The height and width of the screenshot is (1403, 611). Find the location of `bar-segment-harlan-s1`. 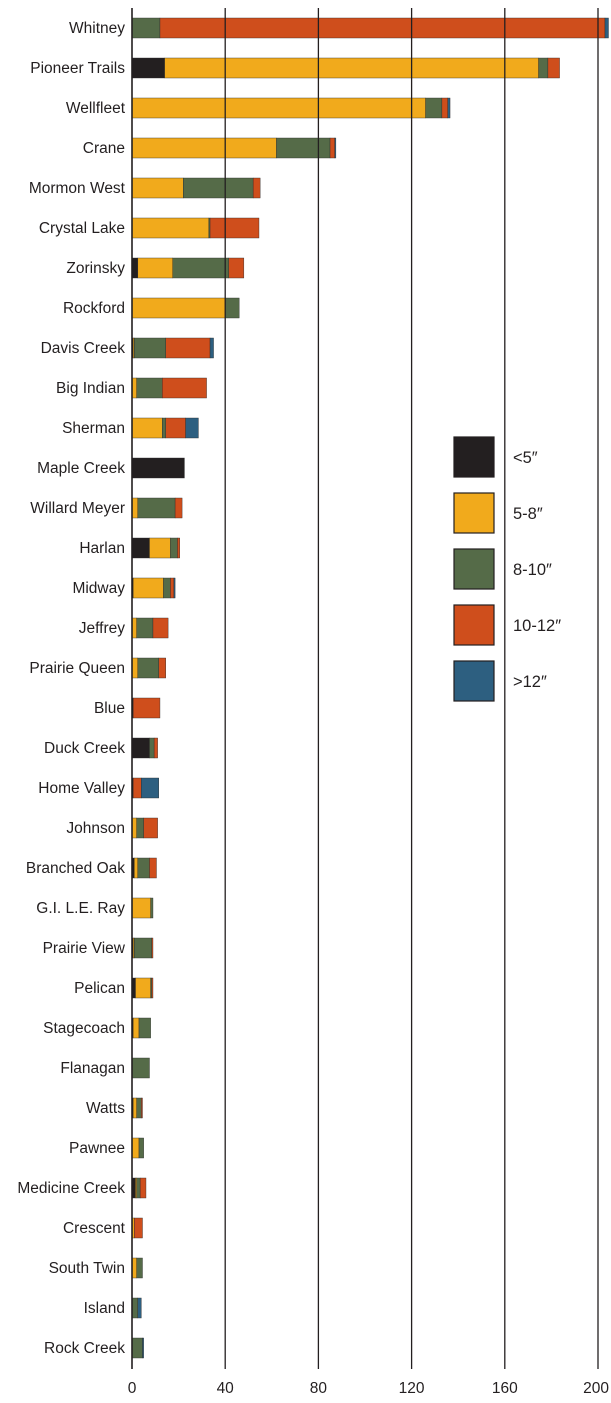

bar-segment-harlan-s1 is located at coordinates (160, 548).